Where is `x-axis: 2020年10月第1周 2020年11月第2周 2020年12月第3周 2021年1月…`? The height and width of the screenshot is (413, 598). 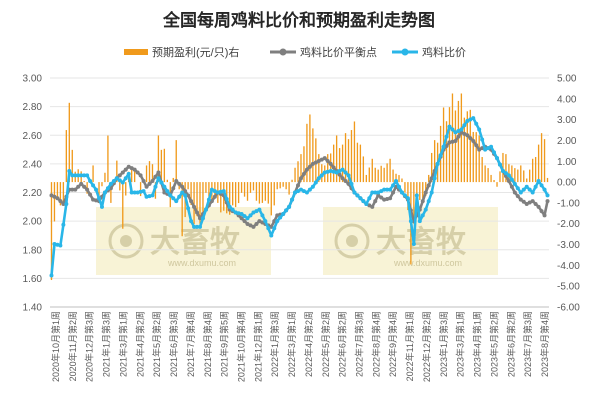 x-axis: 2020年10月第1周 2020年11月第2周 2020年12月第3周 2021年1月… is located at coordinates (300, 346).